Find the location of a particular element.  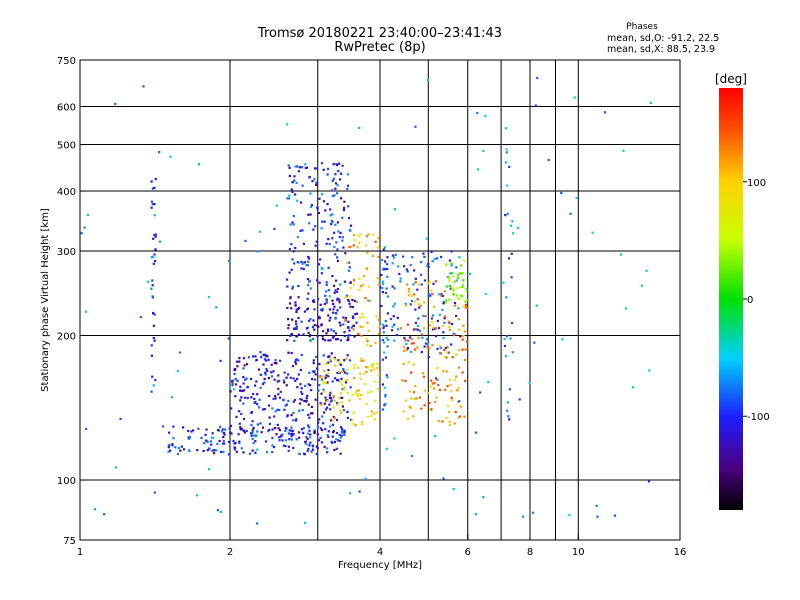

x-tick-label: 8 is located at coordinates (530, 552).